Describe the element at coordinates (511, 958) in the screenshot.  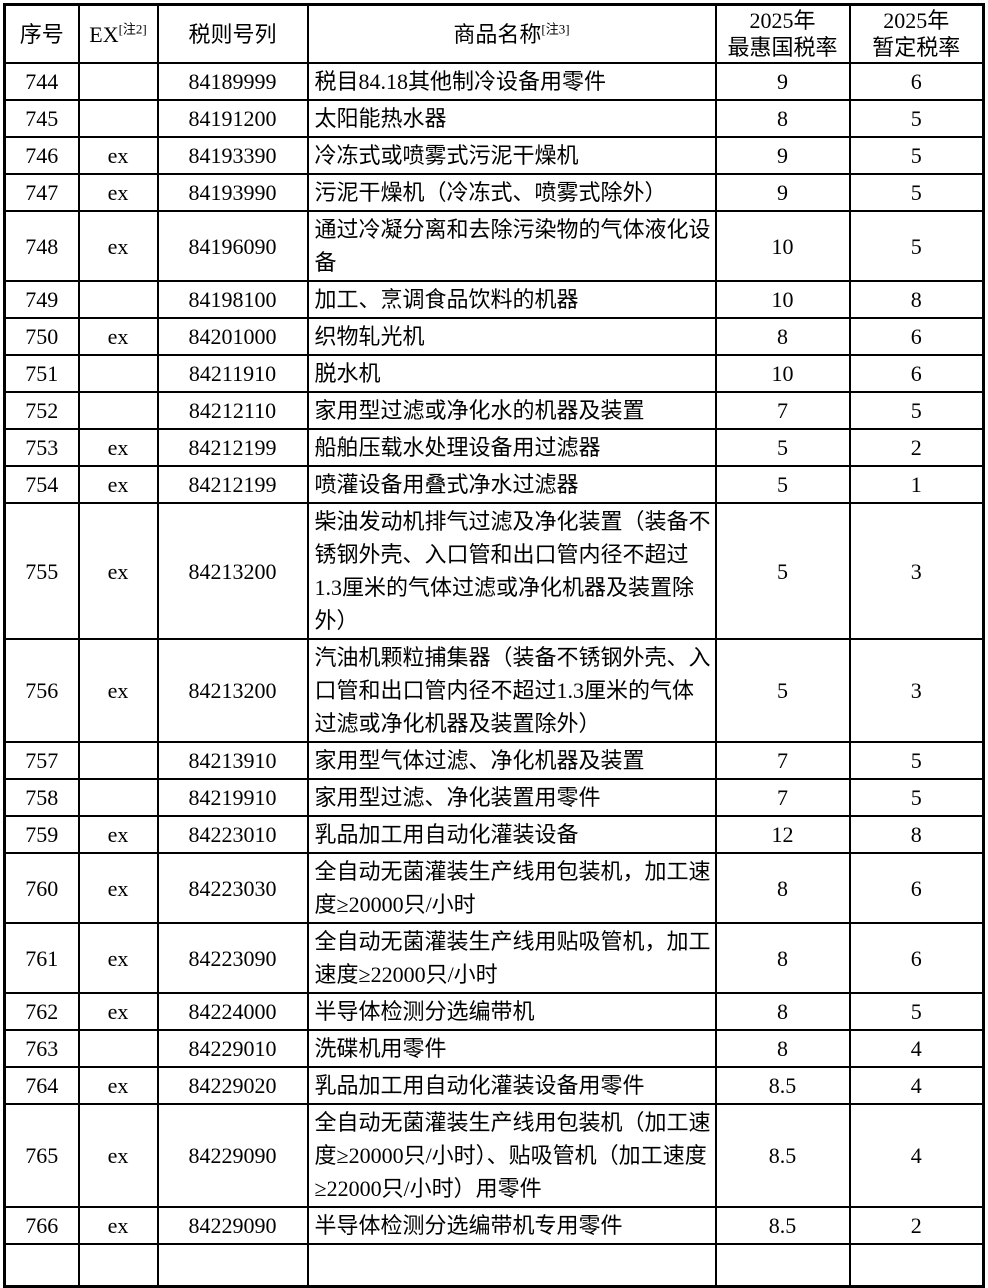
I see `row-product-name: 全自动无菌灌装生产线用贴吸管机，加工速度≥22000只/小时` at that location.